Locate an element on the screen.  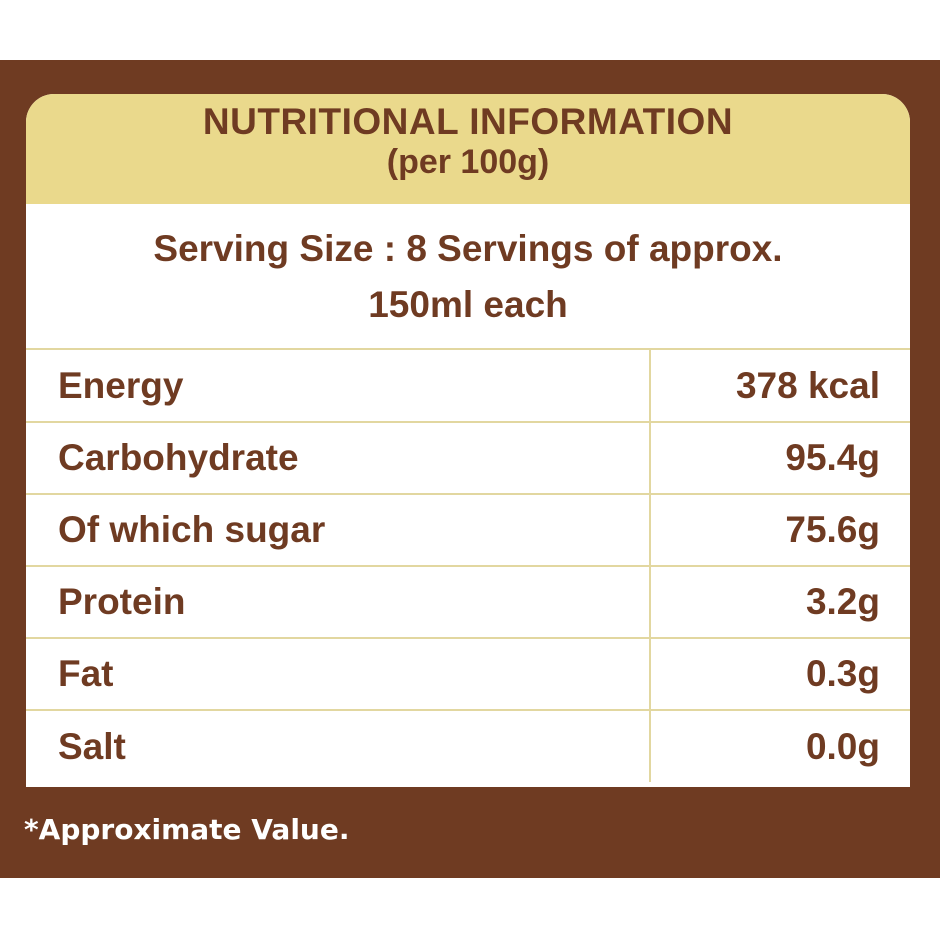
header-subtitle: (per 100g) is located at coordinates (468, 162).